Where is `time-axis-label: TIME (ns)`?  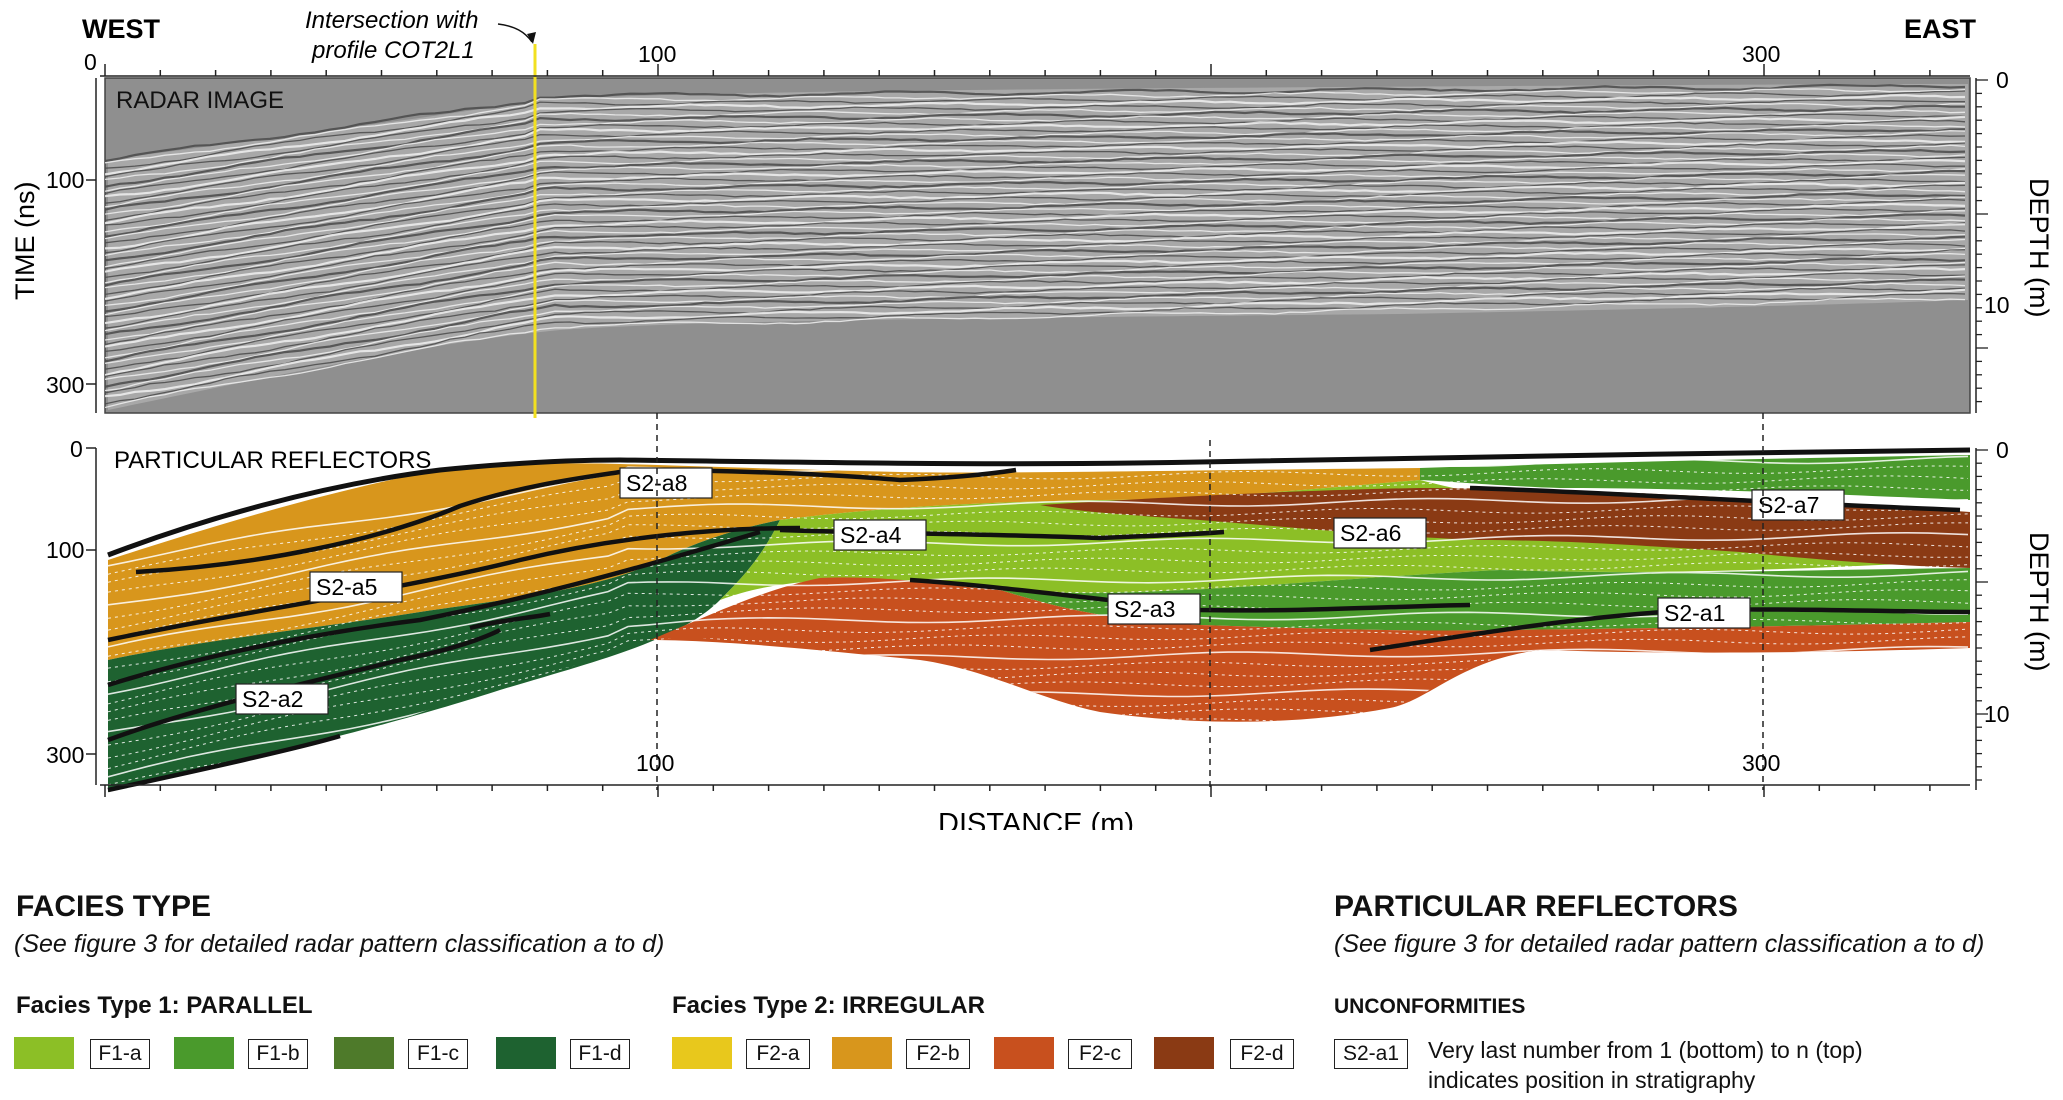 time-axis-label: TIME (ns) is located at coordinates (25, 241).